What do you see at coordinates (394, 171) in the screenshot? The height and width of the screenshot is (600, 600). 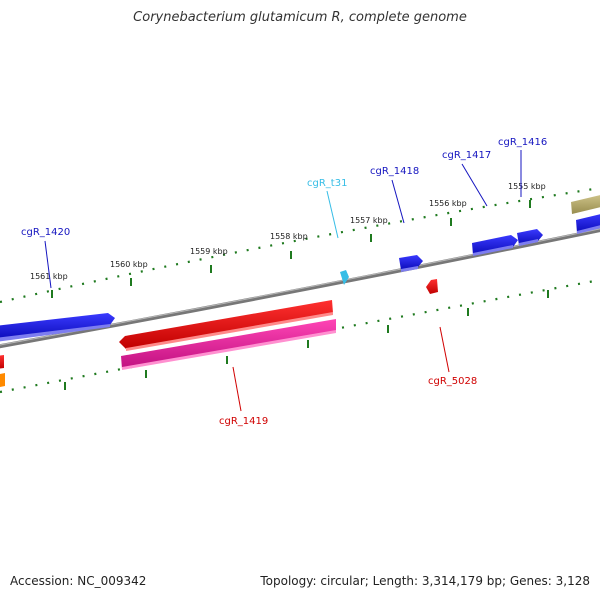 I see `gene-label-cgR_1418: cgR_1418` at bounding box center [394, 171].